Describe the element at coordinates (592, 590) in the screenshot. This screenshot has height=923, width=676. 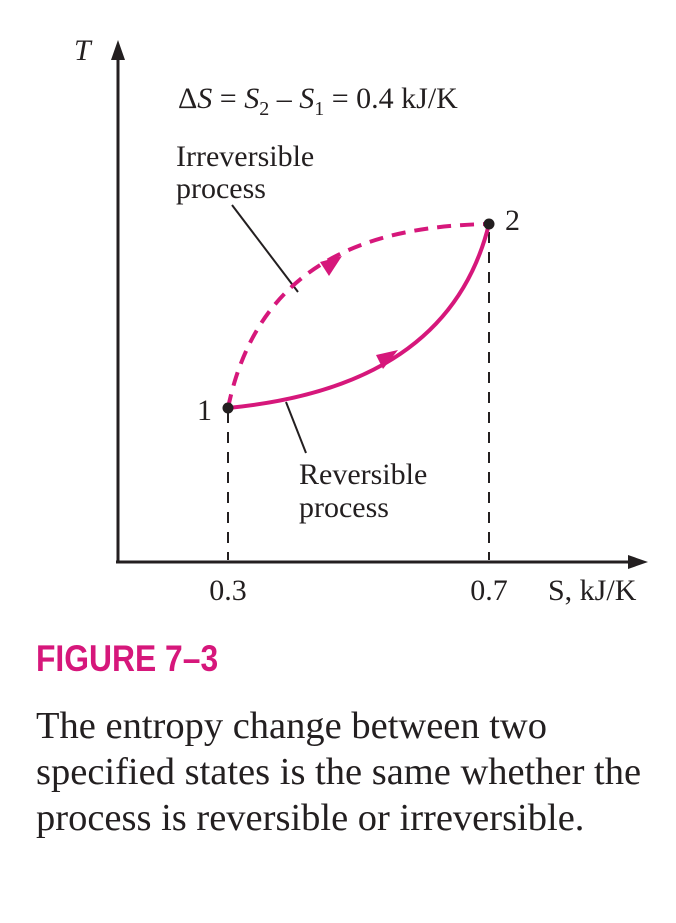
I see `x-axis-label: S, kJ/K` at that location.